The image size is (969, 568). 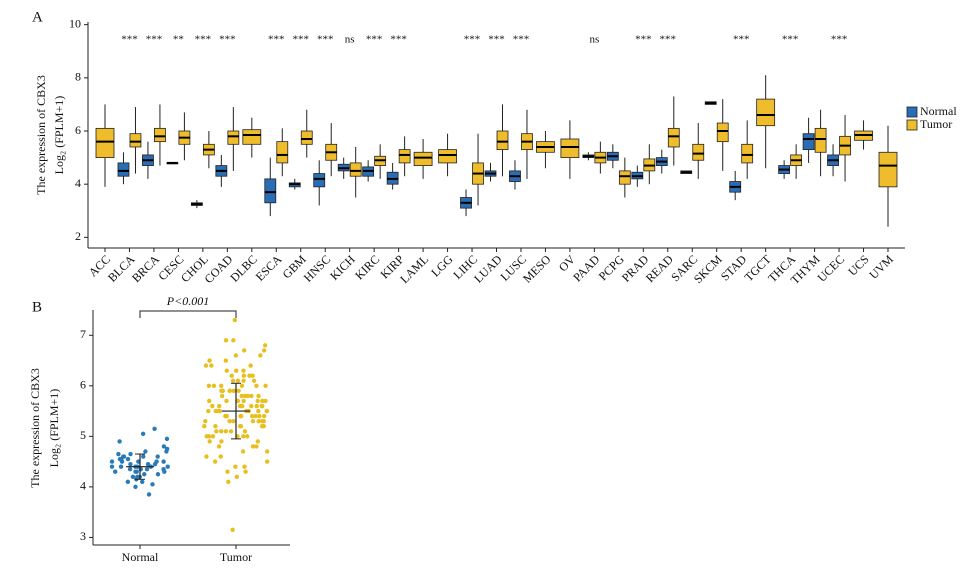 What do you see at coordinates (442, 266) in the screenshot?
I see `x-tick-label: LGG` at bounding box center [442, 266].